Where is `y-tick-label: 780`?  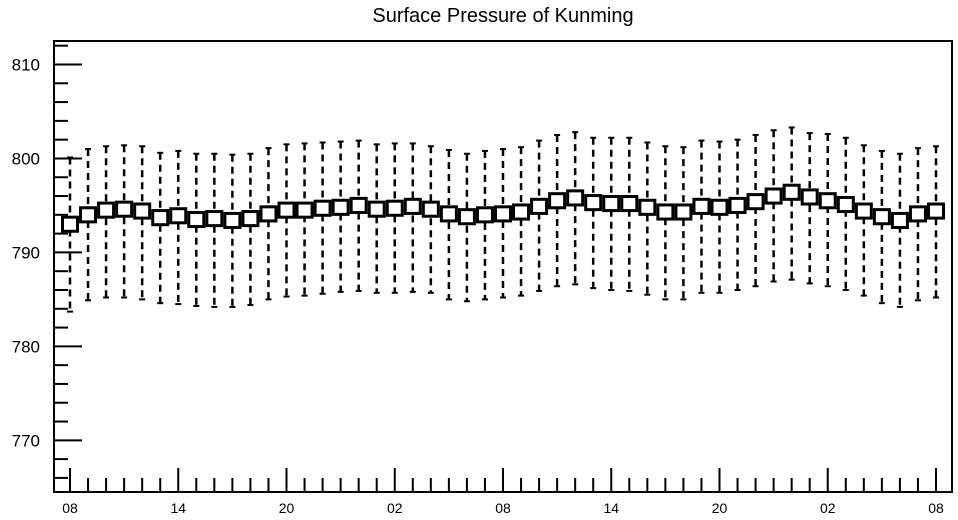 y-tick-label: 780 is located at coordinates (26, 346).